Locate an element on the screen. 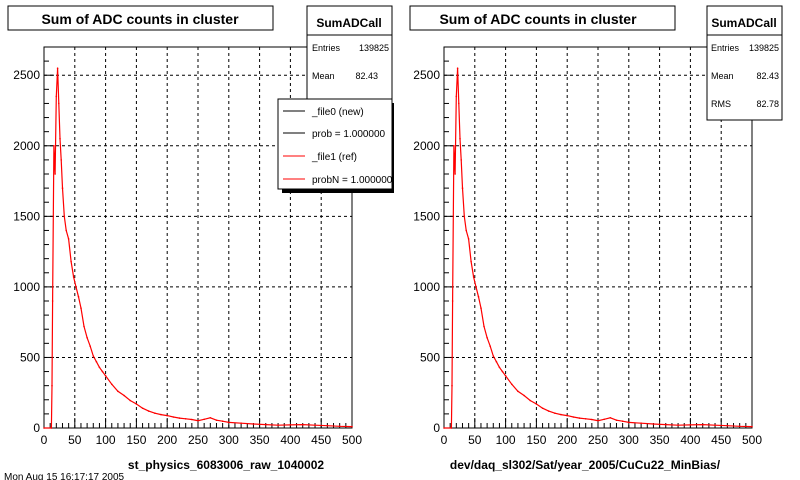 This screenshot has width=800, height=480. left-title: Sum of ADC counts in cluster is located at coordinates (140, 19).